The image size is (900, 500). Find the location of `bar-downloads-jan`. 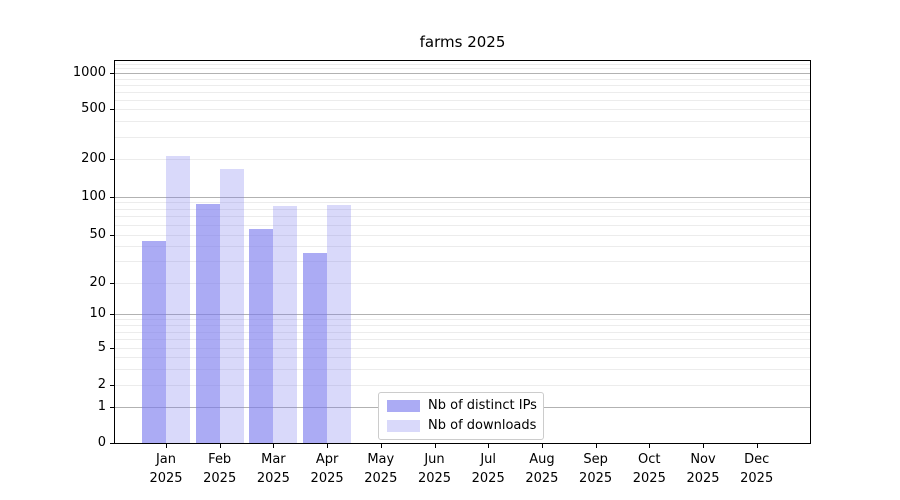

bar-downloads-jan is located at coordinates (178, 299).